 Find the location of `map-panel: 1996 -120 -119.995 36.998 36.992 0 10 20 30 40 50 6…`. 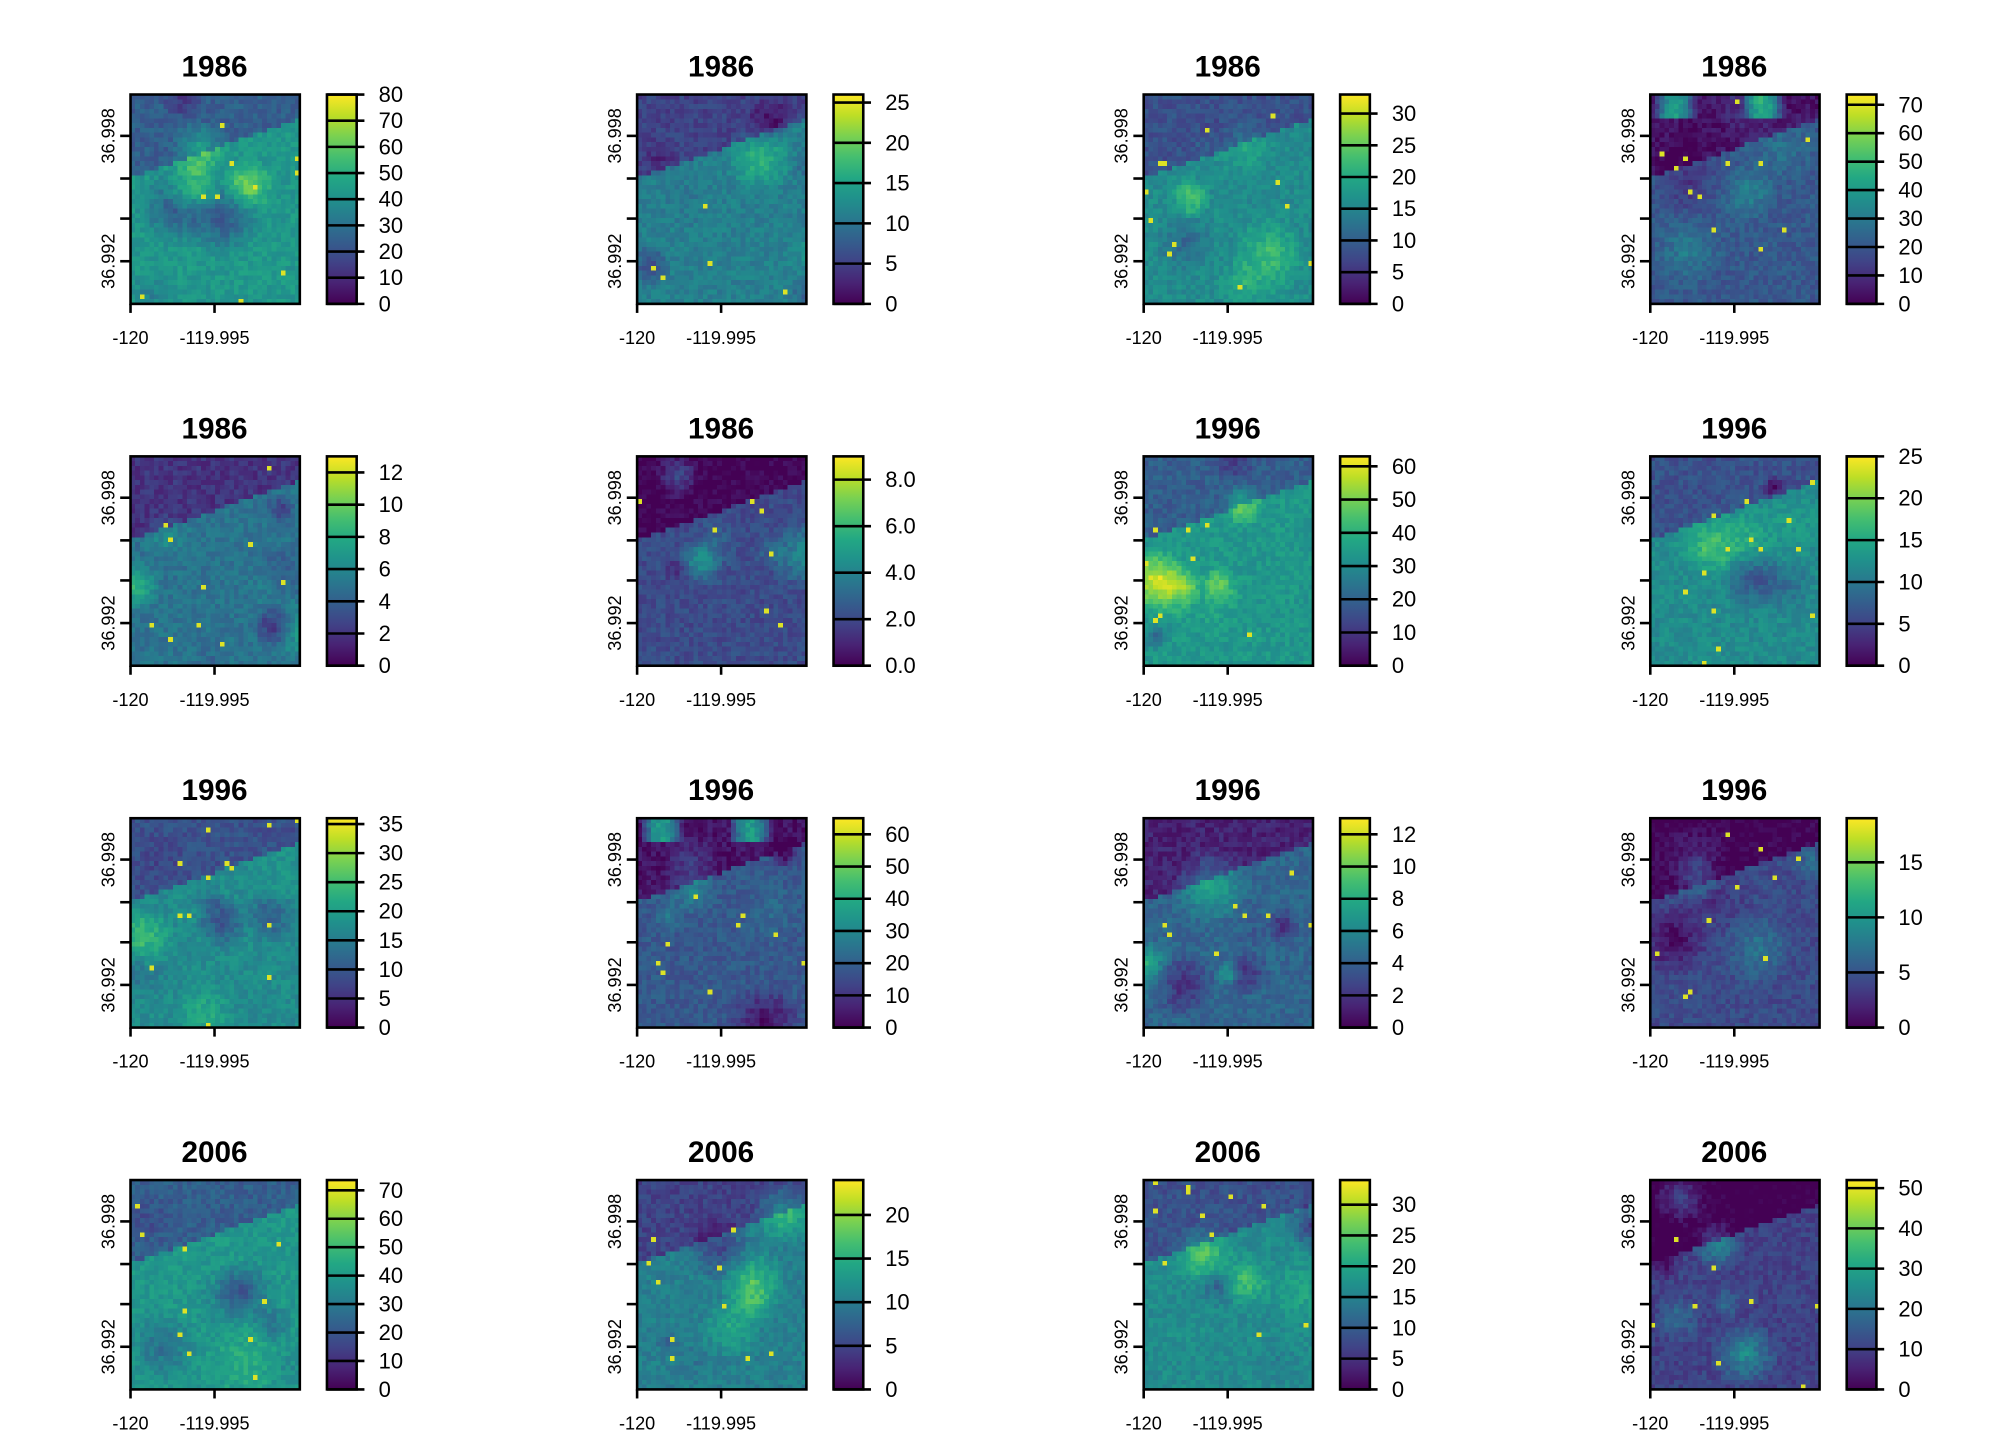

map-panel: 1996 -120 -119.995 36.998 36.992 0 10 20 30 40 50 6… is located at coordinates (1264, 561).